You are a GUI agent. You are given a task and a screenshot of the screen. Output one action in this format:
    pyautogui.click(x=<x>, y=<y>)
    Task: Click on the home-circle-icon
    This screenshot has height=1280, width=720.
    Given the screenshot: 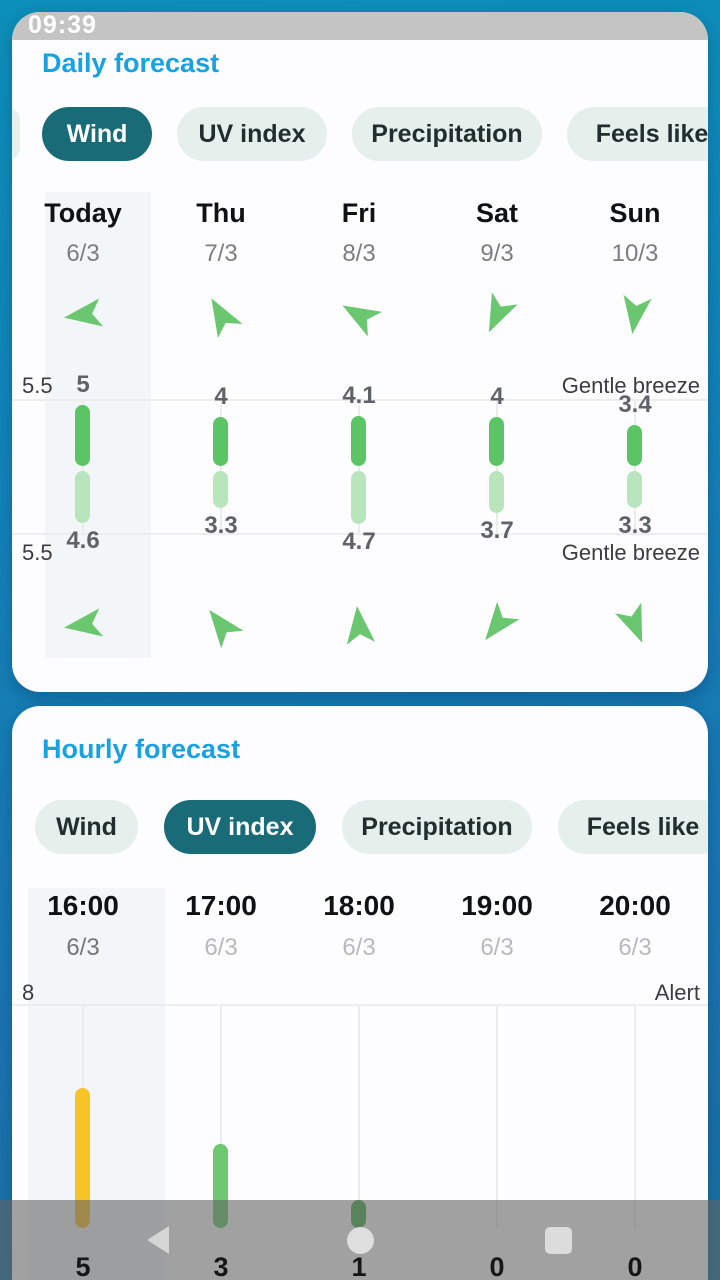 What is the action you would take?
    pyautogui.click(x=360, y=1240)
    